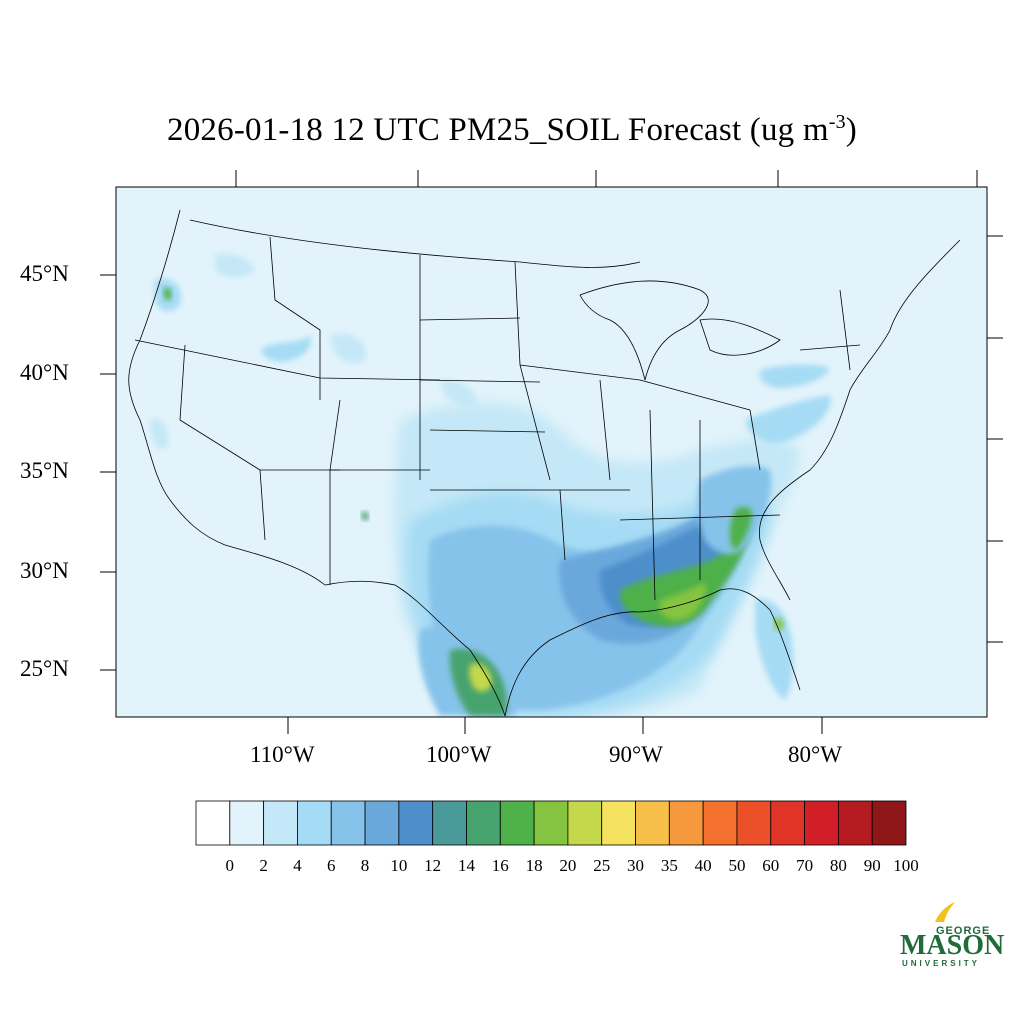 Image resolution: width=1024 pixels, height=1024 pixels. I want to click on colorbar-label: 16, so click(500, 865).